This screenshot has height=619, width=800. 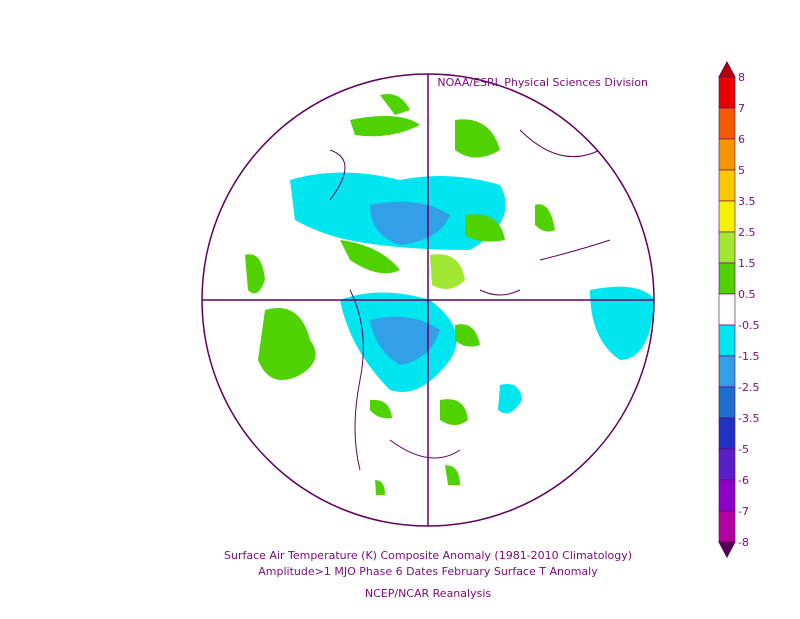 What do you see at coordinates (741, 139) in the screenshot?
I see `colorbar-label: 6` at bounding box center [741, 139].